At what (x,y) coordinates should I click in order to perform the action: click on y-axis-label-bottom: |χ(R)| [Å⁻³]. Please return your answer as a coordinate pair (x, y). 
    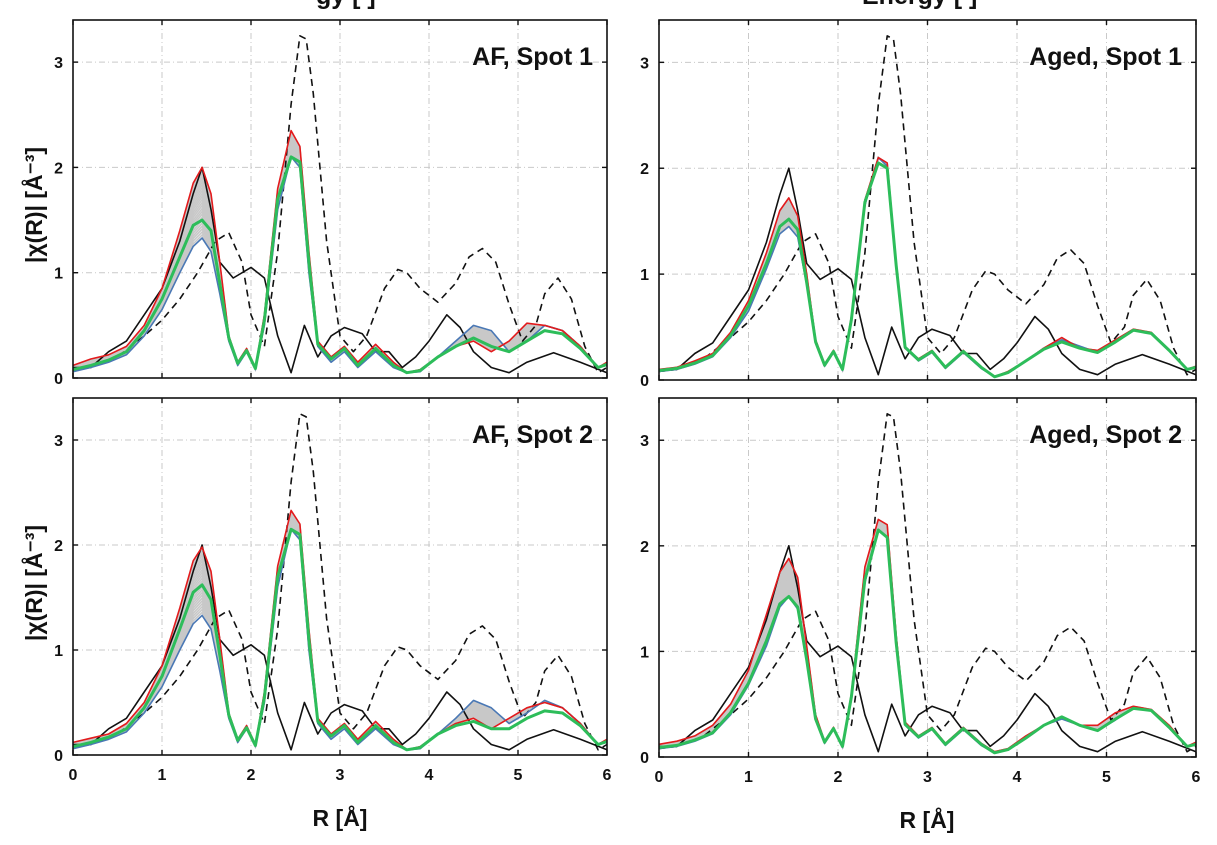
    Looking at the image, I should click on (33, 583).